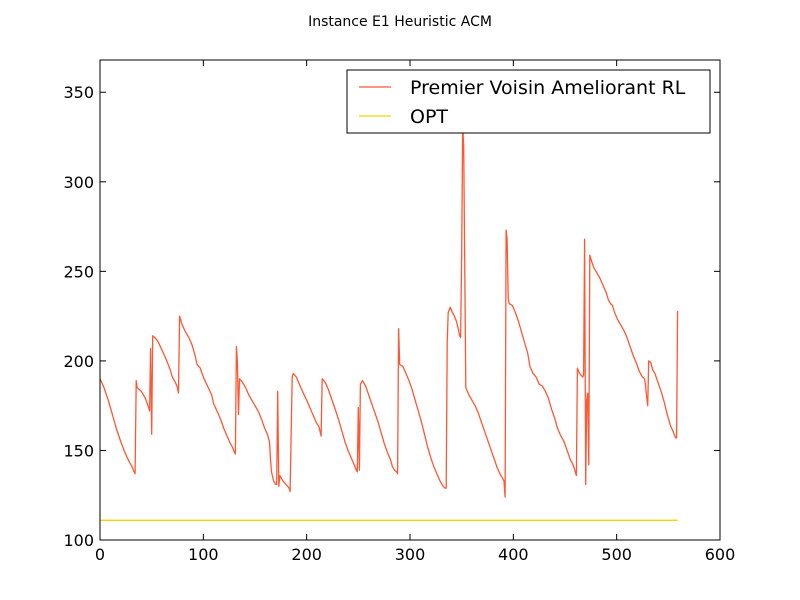 The image size is (800, 600). Describe the element at coordinates (306, 554) in the screenshot. I see `x-tick-label: 200` at that location.